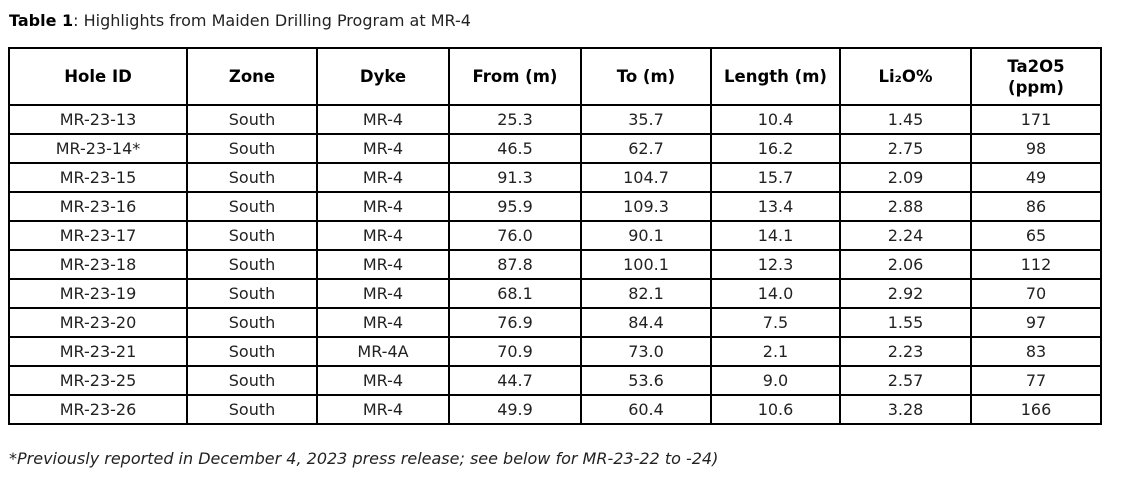 This screenshot has width=1125, height=490. Describe the element at coordinates (515, 322) in the screenshot. I see `table-cell: 76.9` at that location.